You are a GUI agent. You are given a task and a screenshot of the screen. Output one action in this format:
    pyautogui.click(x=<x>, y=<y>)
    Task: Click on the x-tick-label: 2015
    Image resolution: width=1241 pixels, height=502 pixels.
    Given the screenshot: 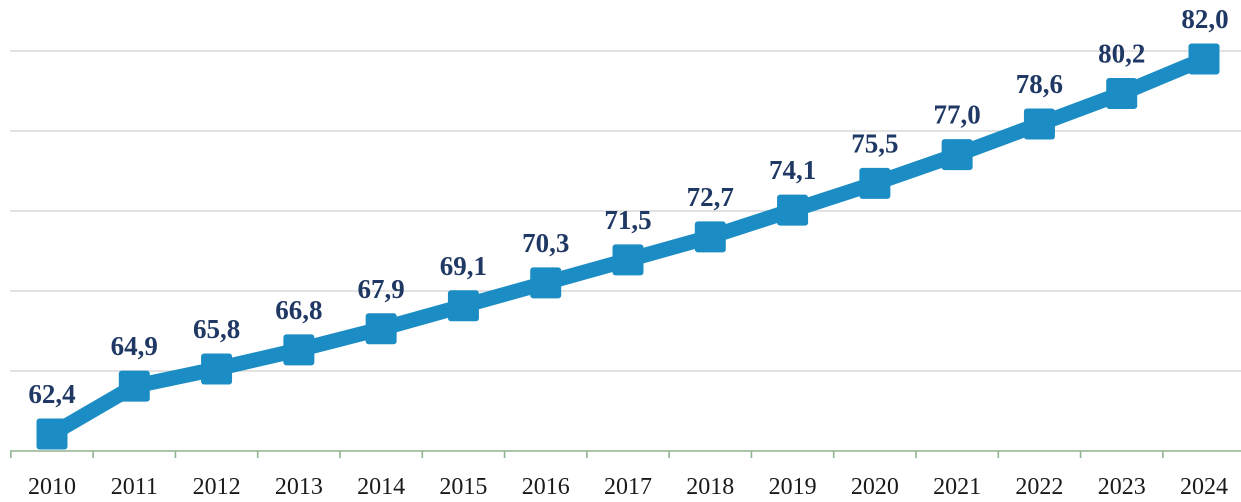 What is the action you would take?
    pyautogui.click(x=463, y=487)
    